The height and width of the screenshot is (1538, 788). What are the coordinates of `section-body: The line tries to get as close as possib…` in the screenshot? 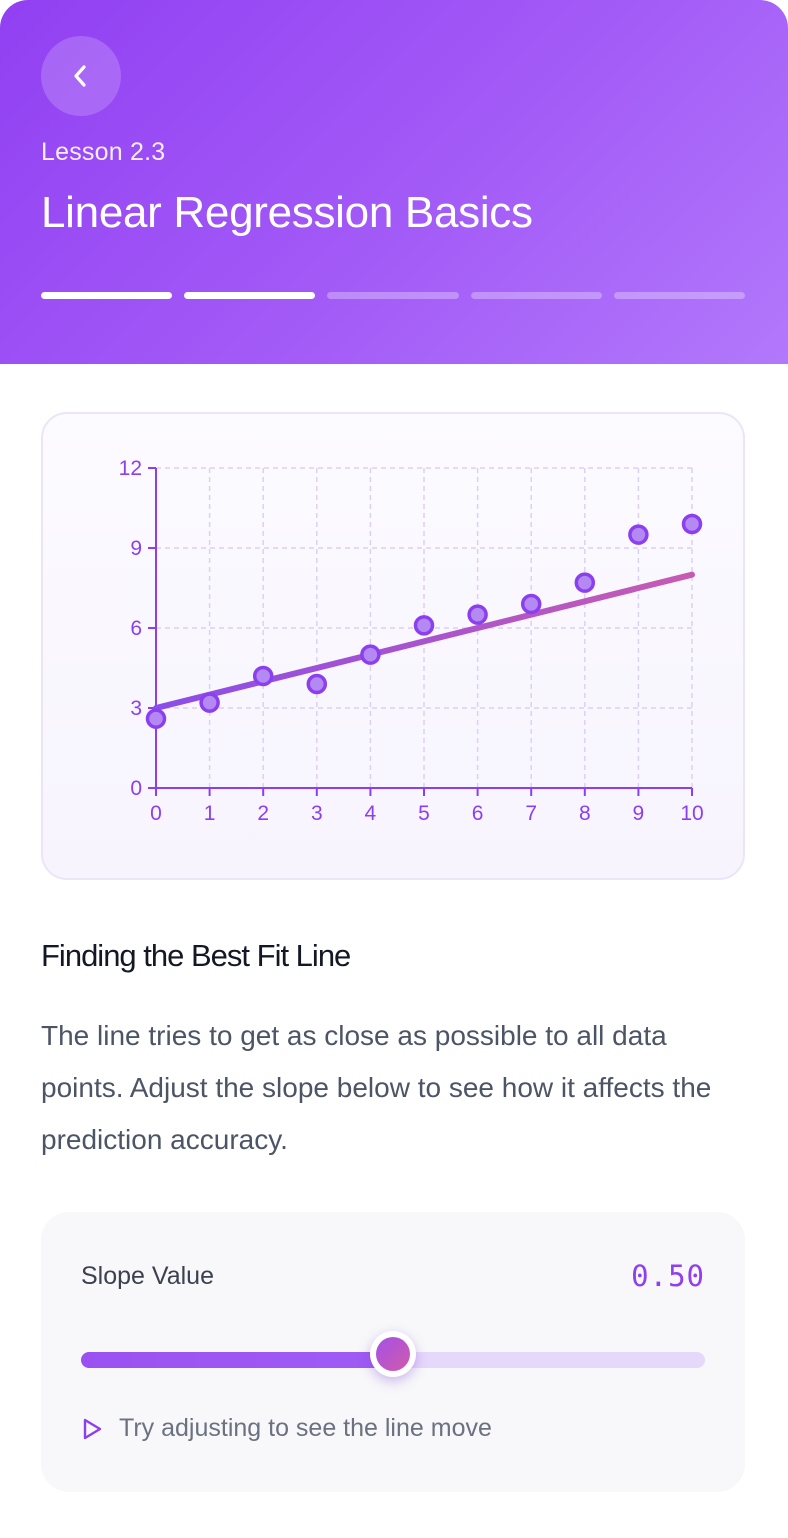 It's located at (376, 1087).